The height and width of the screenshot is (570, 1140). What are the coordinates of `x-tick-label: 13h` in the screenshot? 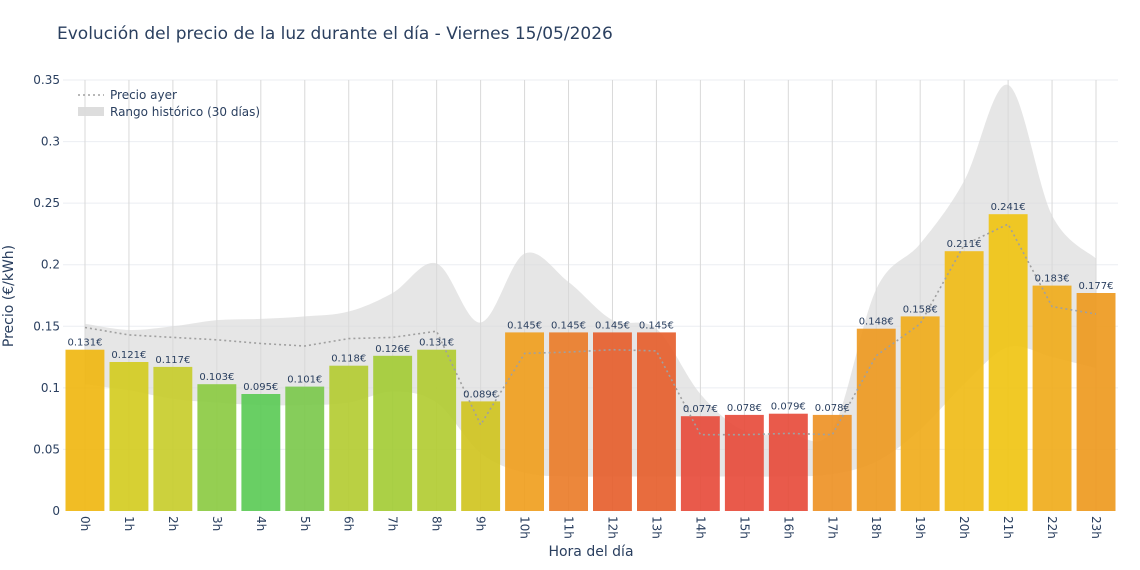 It's located at (656, 527).